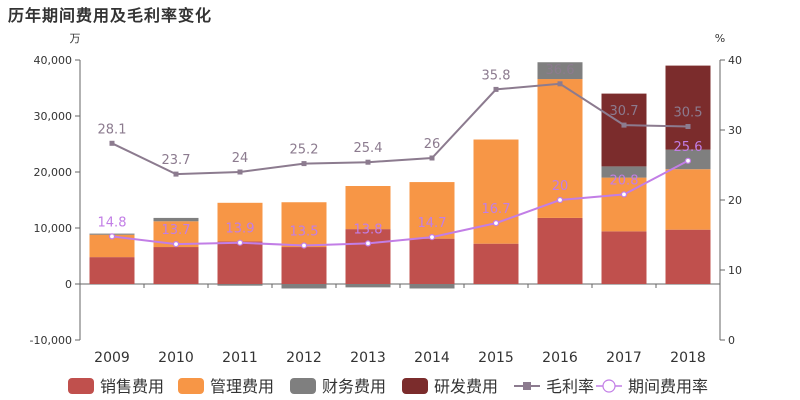 This screenshot has width=800, height=400. Describe the element at coordinates (731, 340) in the screenshot. I see `y-right-tick-label: 0` at that location.